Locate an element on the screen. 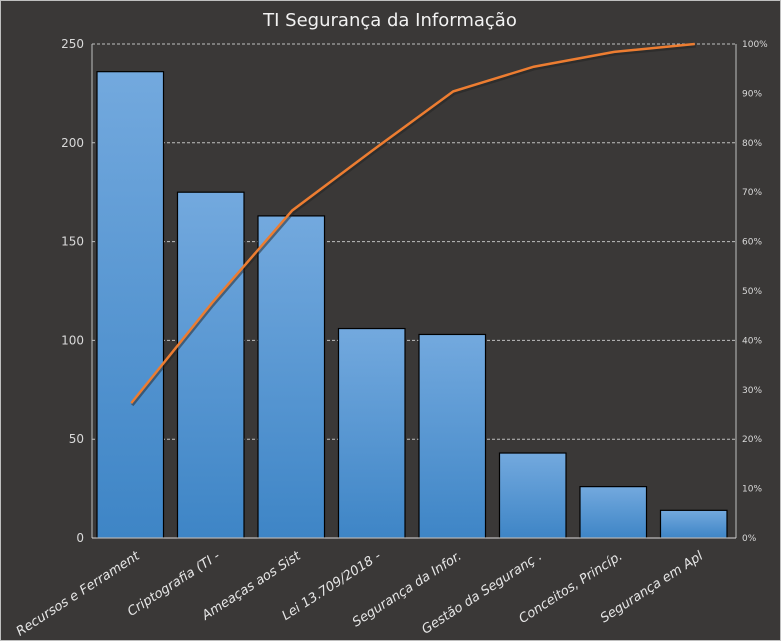 Image resolution: width=781 pixels, height=641 pixels. y2-tick-label: 20% is located at coordinates (752, 440).